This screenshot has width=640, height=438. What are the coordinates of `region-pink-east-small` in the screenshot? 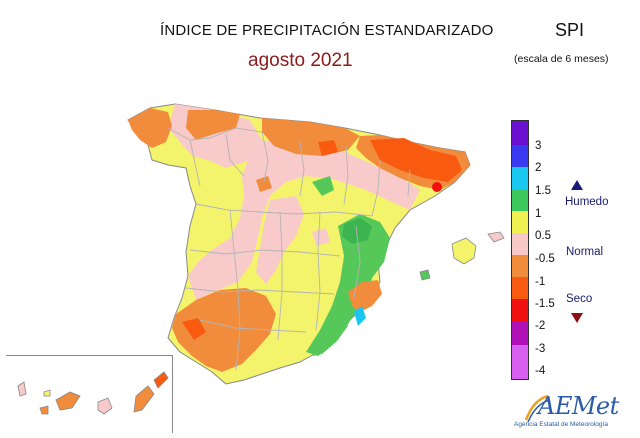 It's located at (323, 186).